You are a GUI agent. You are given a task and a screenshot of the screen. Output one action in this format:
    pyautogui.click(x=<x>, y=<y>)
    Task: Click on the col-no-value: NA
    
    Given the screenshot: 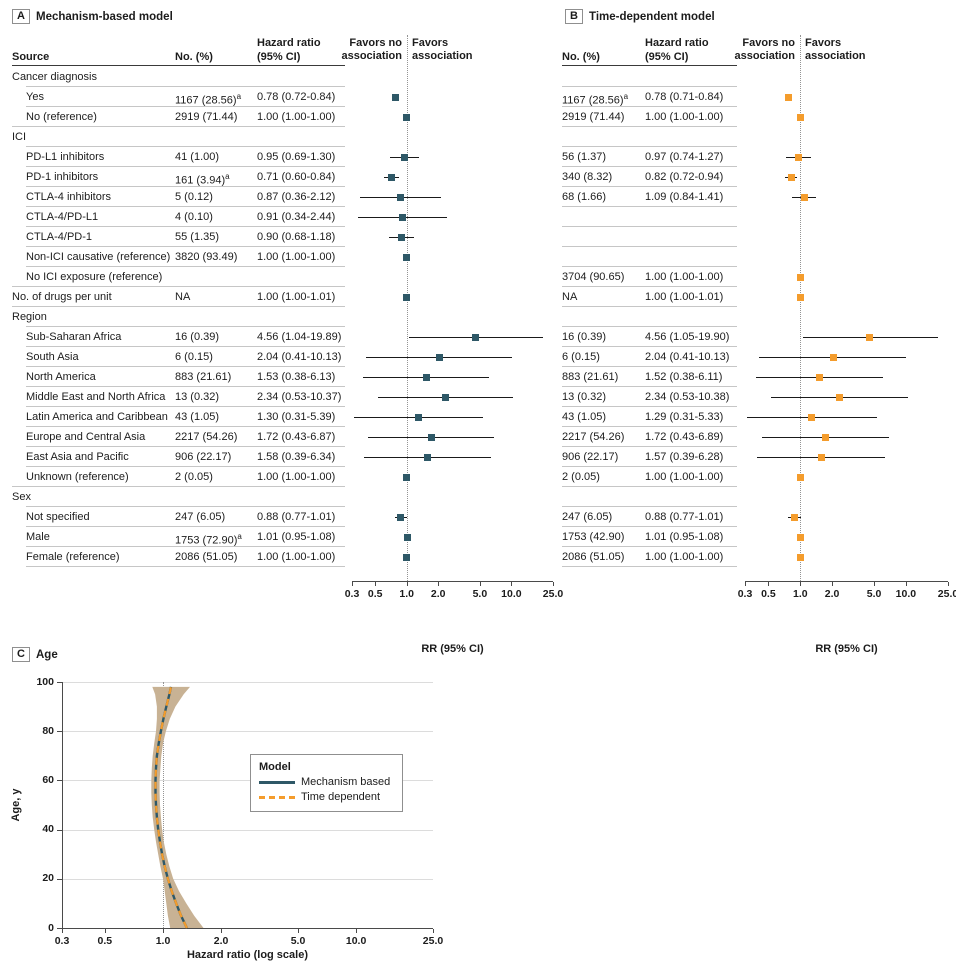 What is the action you would take?
    pyautogui.click(x=183, y=297)
    